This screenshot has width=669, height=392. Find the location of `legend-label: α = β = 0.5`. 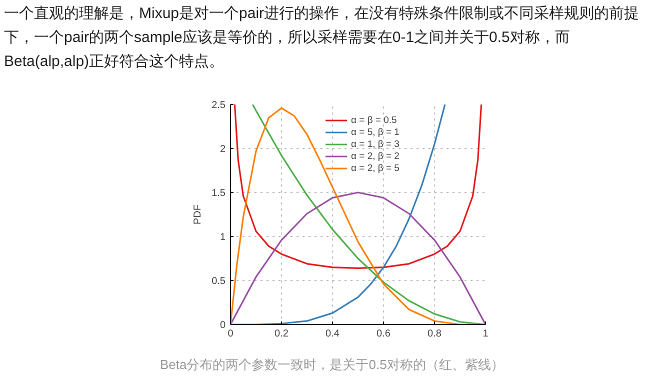

legend-label: α = β = 0.5 is located at coordinates (374, 120).